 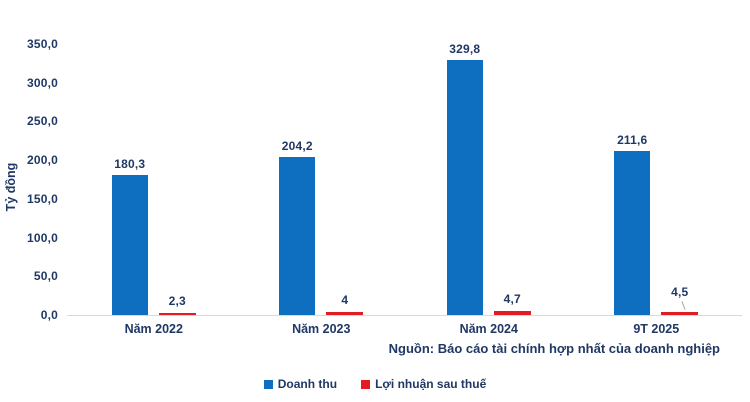 I want to click on profit-bar: 4,7, so click(x=512, y=303).